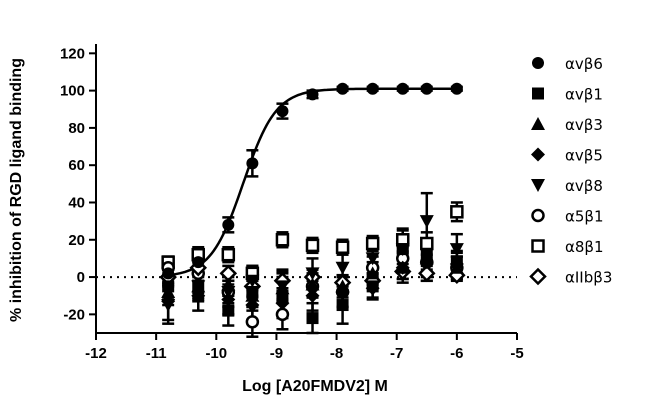 The height and width of the screenshot is (402, 657). Describe the element at coordinates (76, 240) in the screenshot. I see `y-tick-label: 20` at that location.